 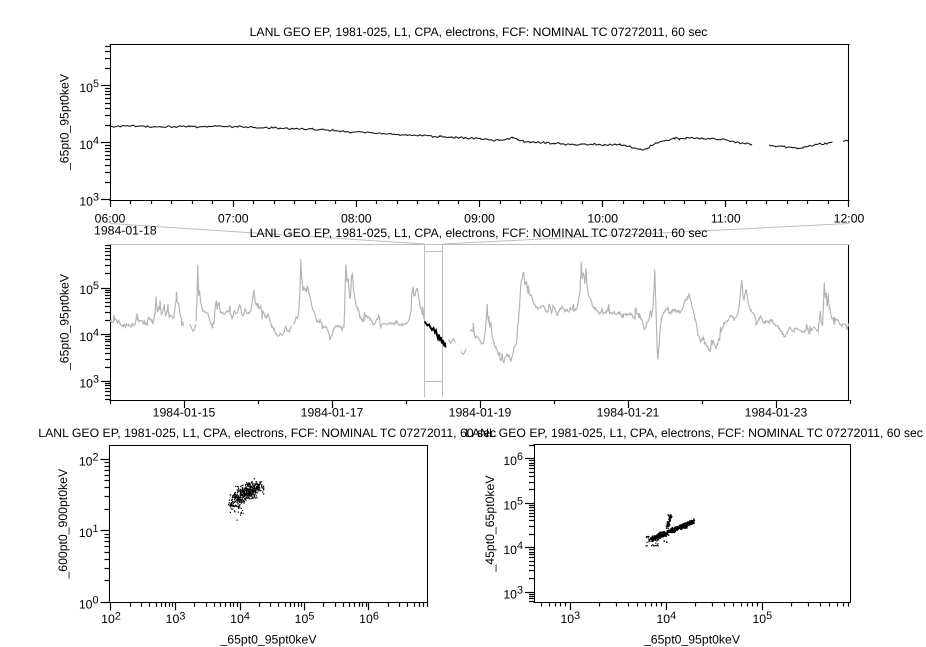 I want to click on svg-text: _45pt0_65pt0keV, so click(x=490, y=524).